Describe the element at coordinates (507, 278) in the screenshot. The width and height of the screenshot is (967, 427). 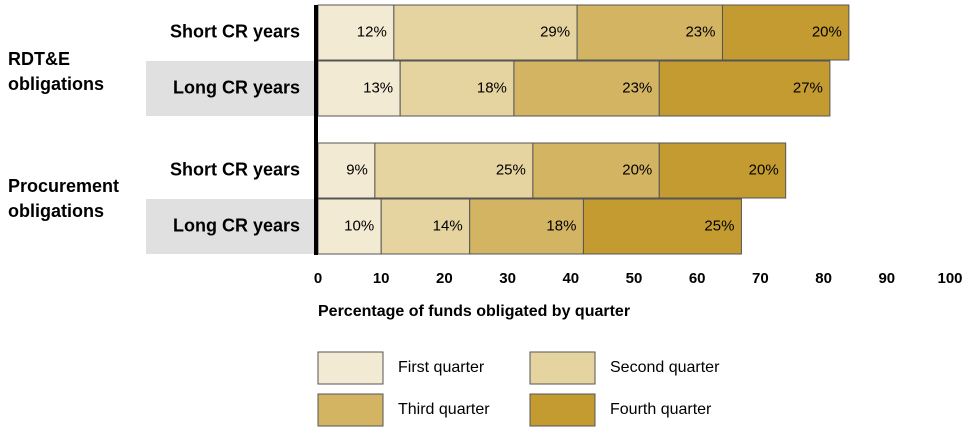
I see `x-tick-label: 30` at that location.